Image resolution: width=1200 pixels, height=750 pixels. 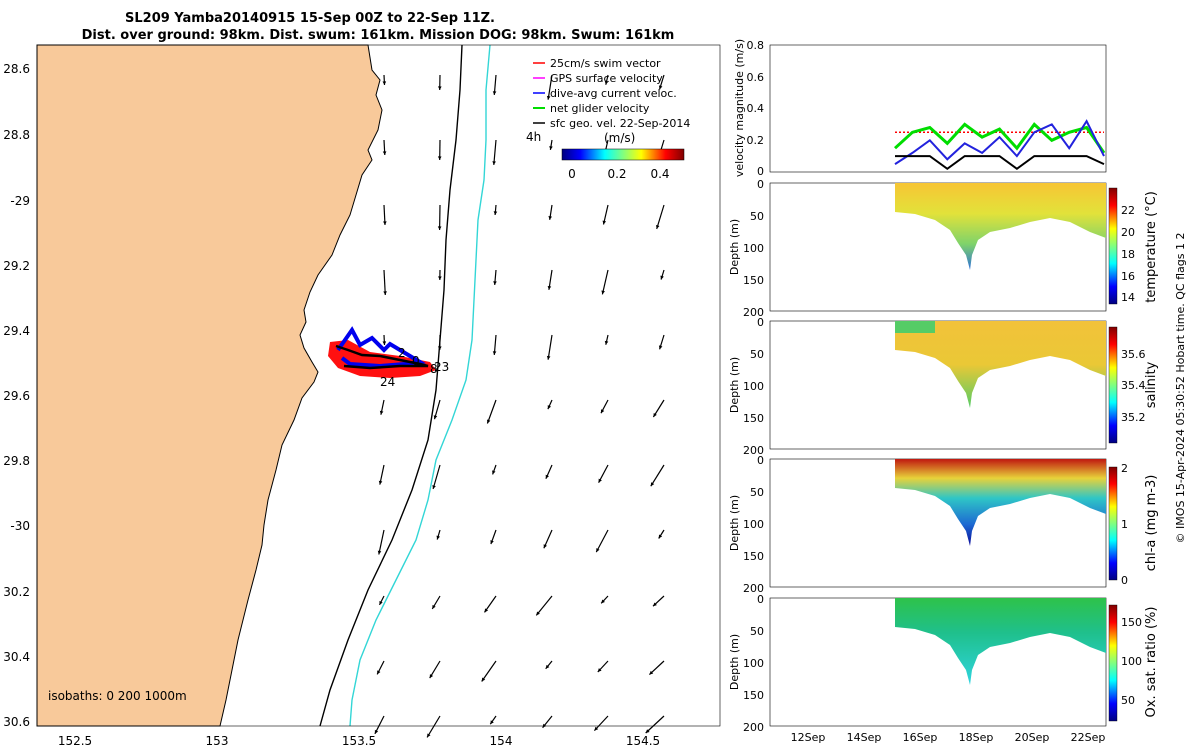 I want to click on oxygen-cbar-label: Ox. sat. ratio (%), so click(x=1151, y=662).